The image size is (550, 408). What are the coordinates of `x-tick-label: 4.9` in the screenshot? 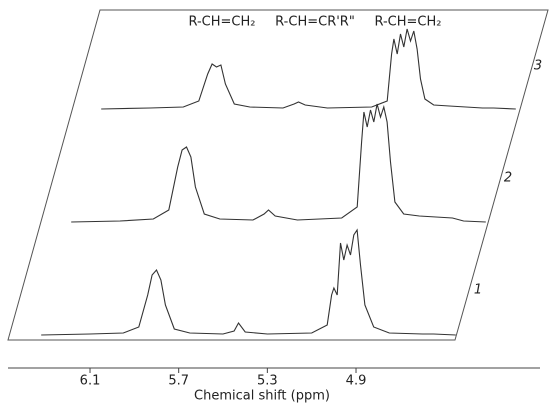 It's located at (356, 381).